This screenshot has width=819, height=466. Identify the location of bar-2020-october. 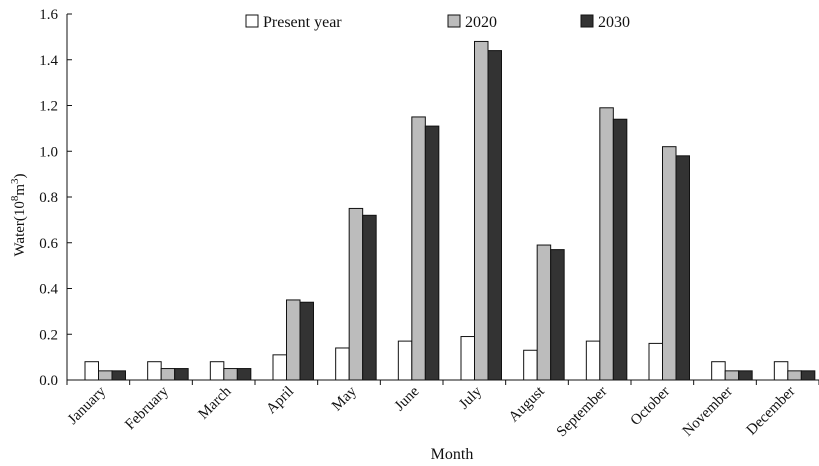
(669, 263).